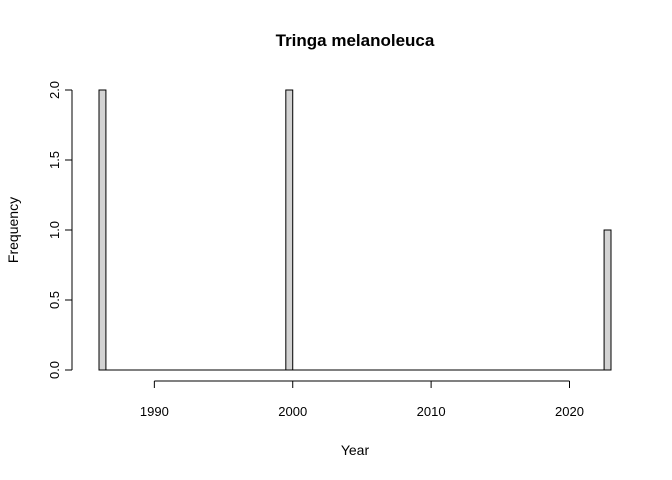  I want to click on y-tick-label: 1.0, so click(54, 230).